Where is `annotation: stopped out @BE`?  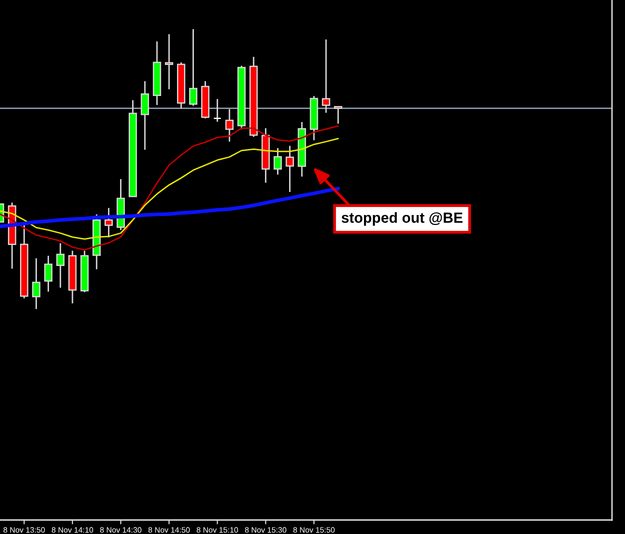 annotation: stopped out @BE is located at coordinates (402, 219).